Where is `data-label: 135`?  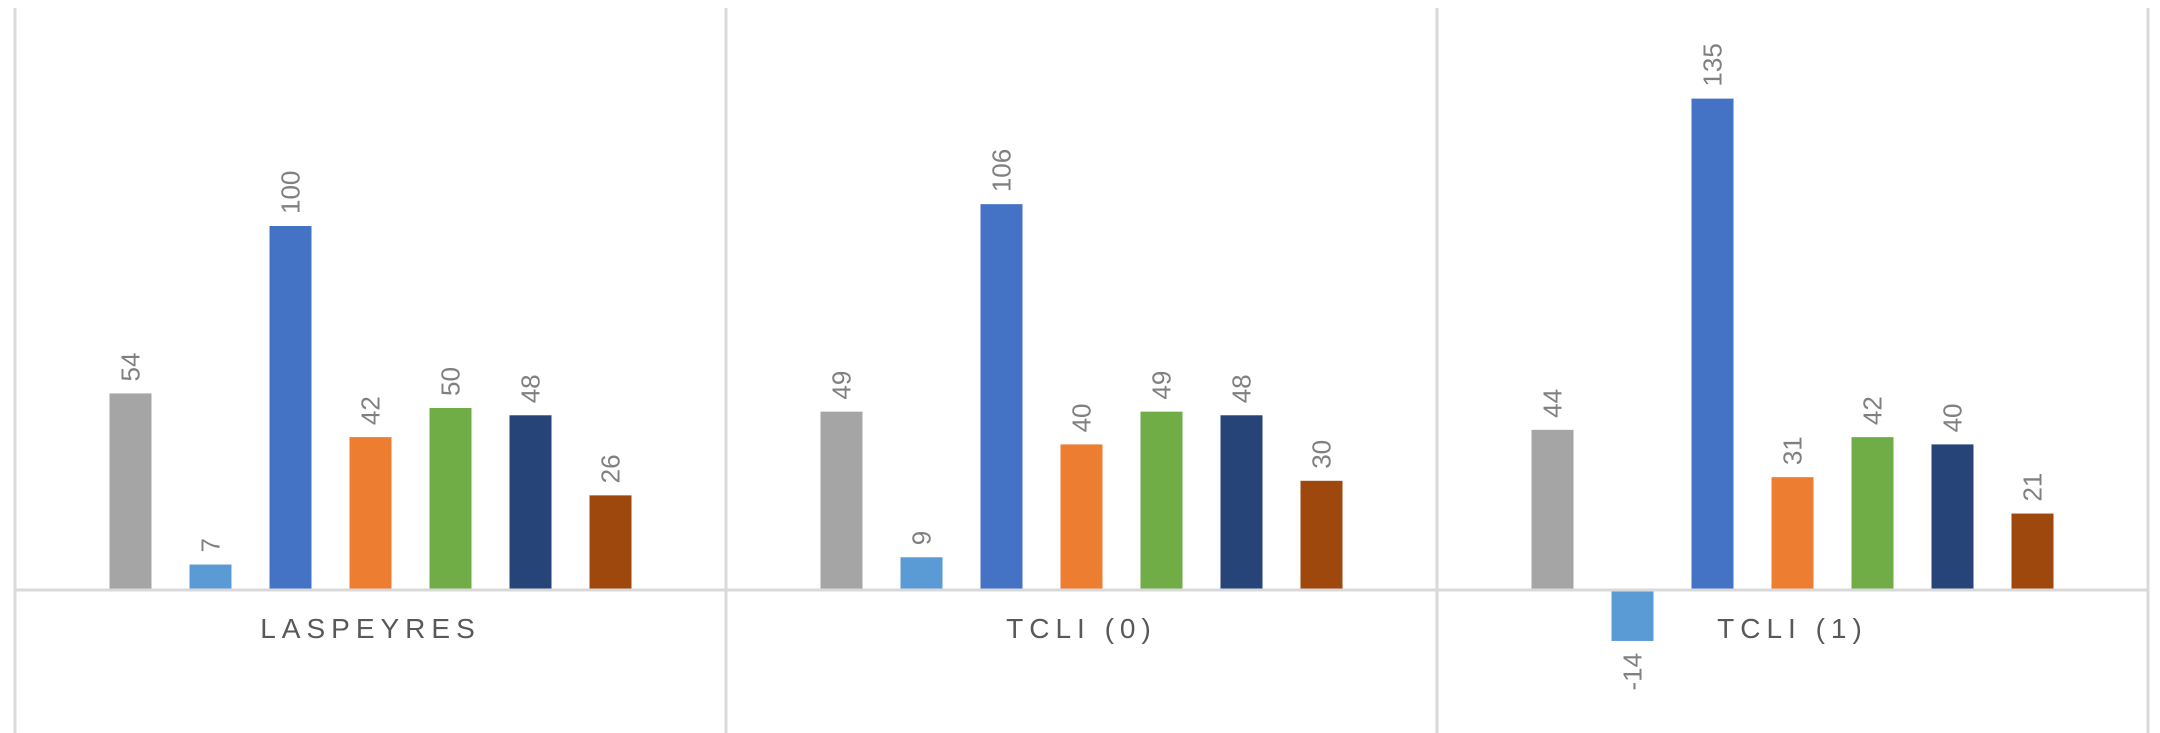
data-label: 135 is located at coordinates (1713, 64).